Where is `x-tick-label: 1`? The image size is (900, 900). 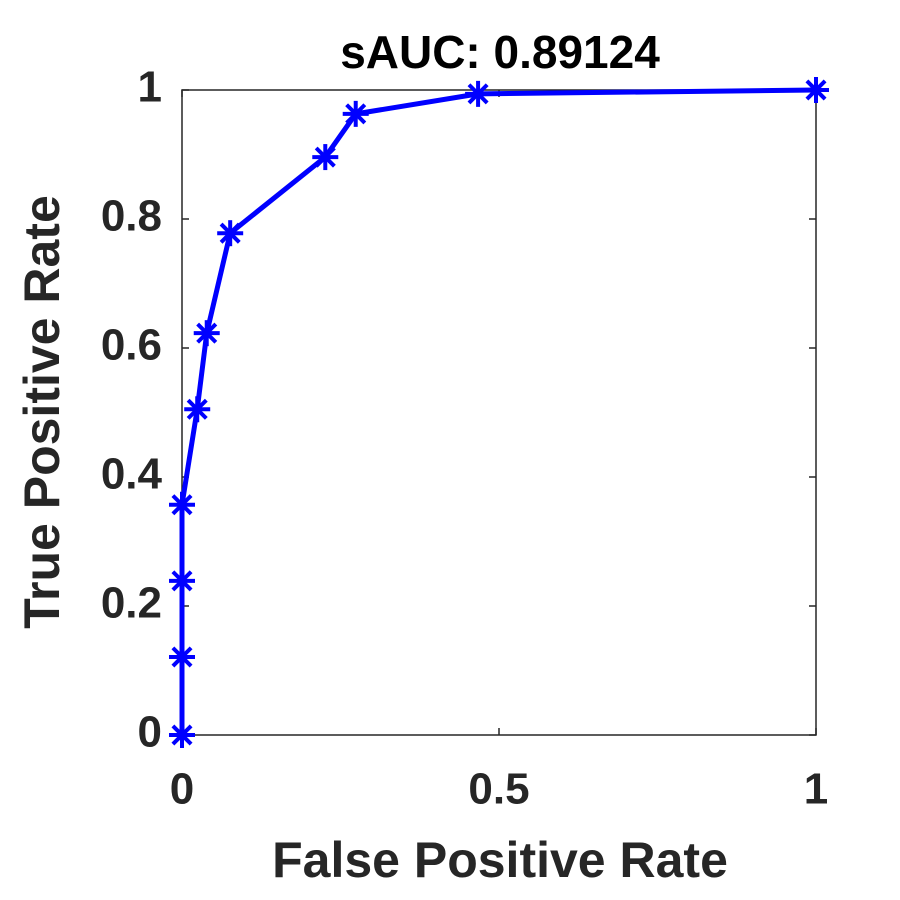 x-tick-label: 1 is located at coordinates (816, 789).